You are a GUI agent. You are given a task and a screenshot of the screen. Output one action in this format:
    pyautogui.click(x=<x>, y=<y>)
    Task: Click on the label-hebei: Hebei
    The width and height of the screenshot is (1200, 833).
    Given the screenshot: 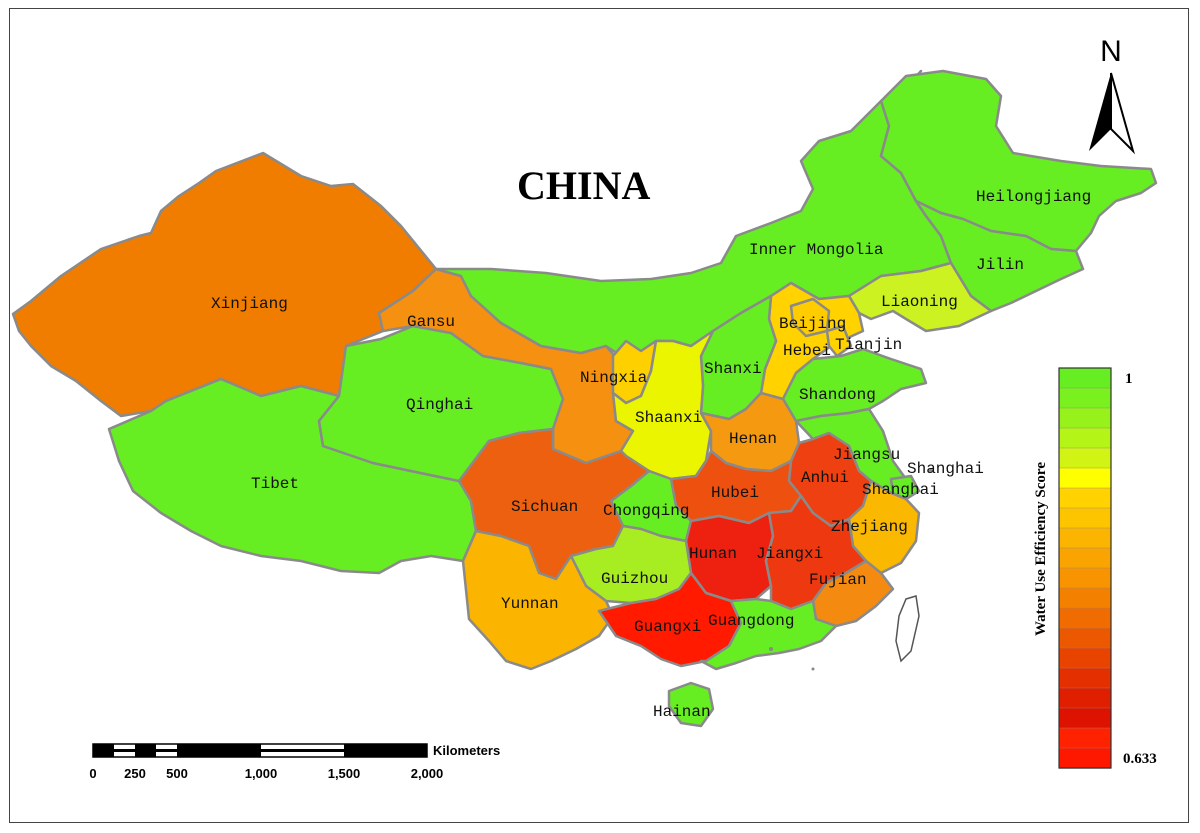 What is the action you would take?
    pyautogui.click(x=807, y=351)
    